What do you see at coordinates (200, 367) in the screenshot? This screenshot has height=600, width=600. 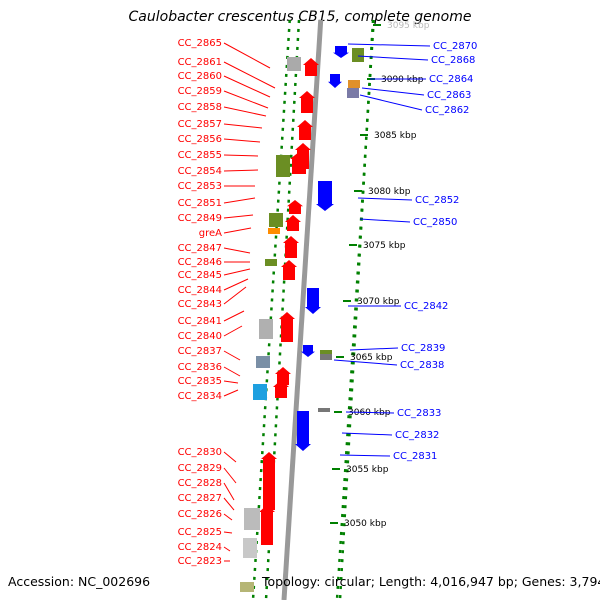 I see `gene-label-left: CC_2836` at bounding box center [200, 367].